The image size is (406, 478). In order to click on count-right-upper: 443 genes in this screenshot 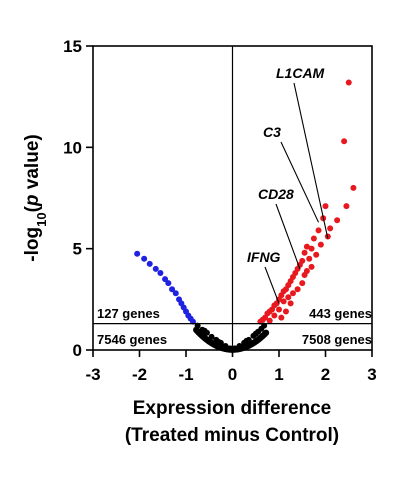, I will do `click(340, 313)`.